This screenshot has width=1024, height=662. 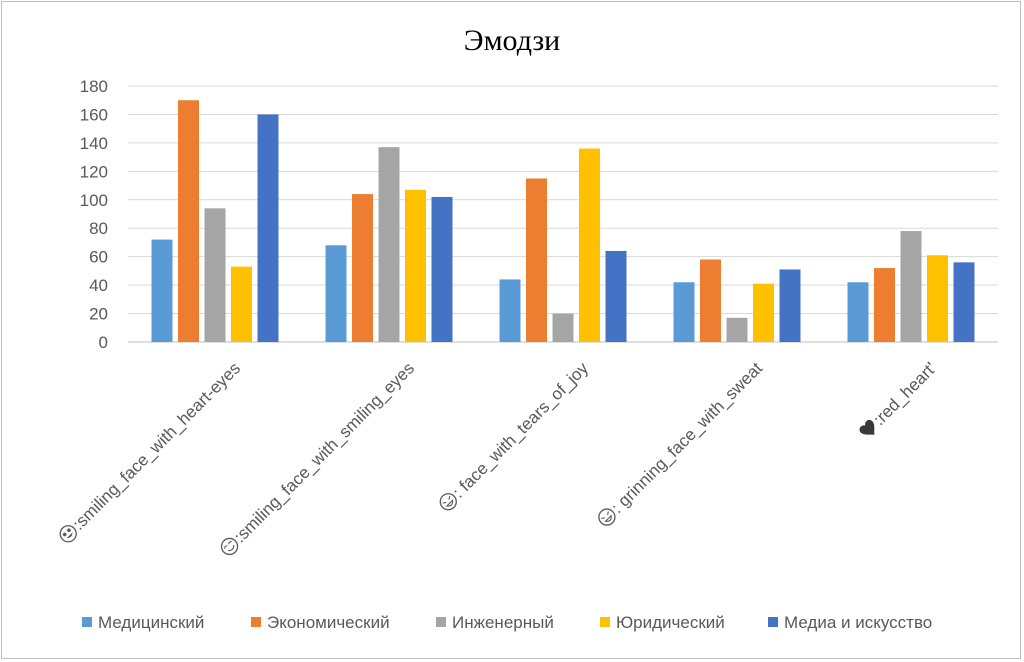 I want to click on category-label-3: : grinning_face_with_sweat, so click(x=682, y=442).